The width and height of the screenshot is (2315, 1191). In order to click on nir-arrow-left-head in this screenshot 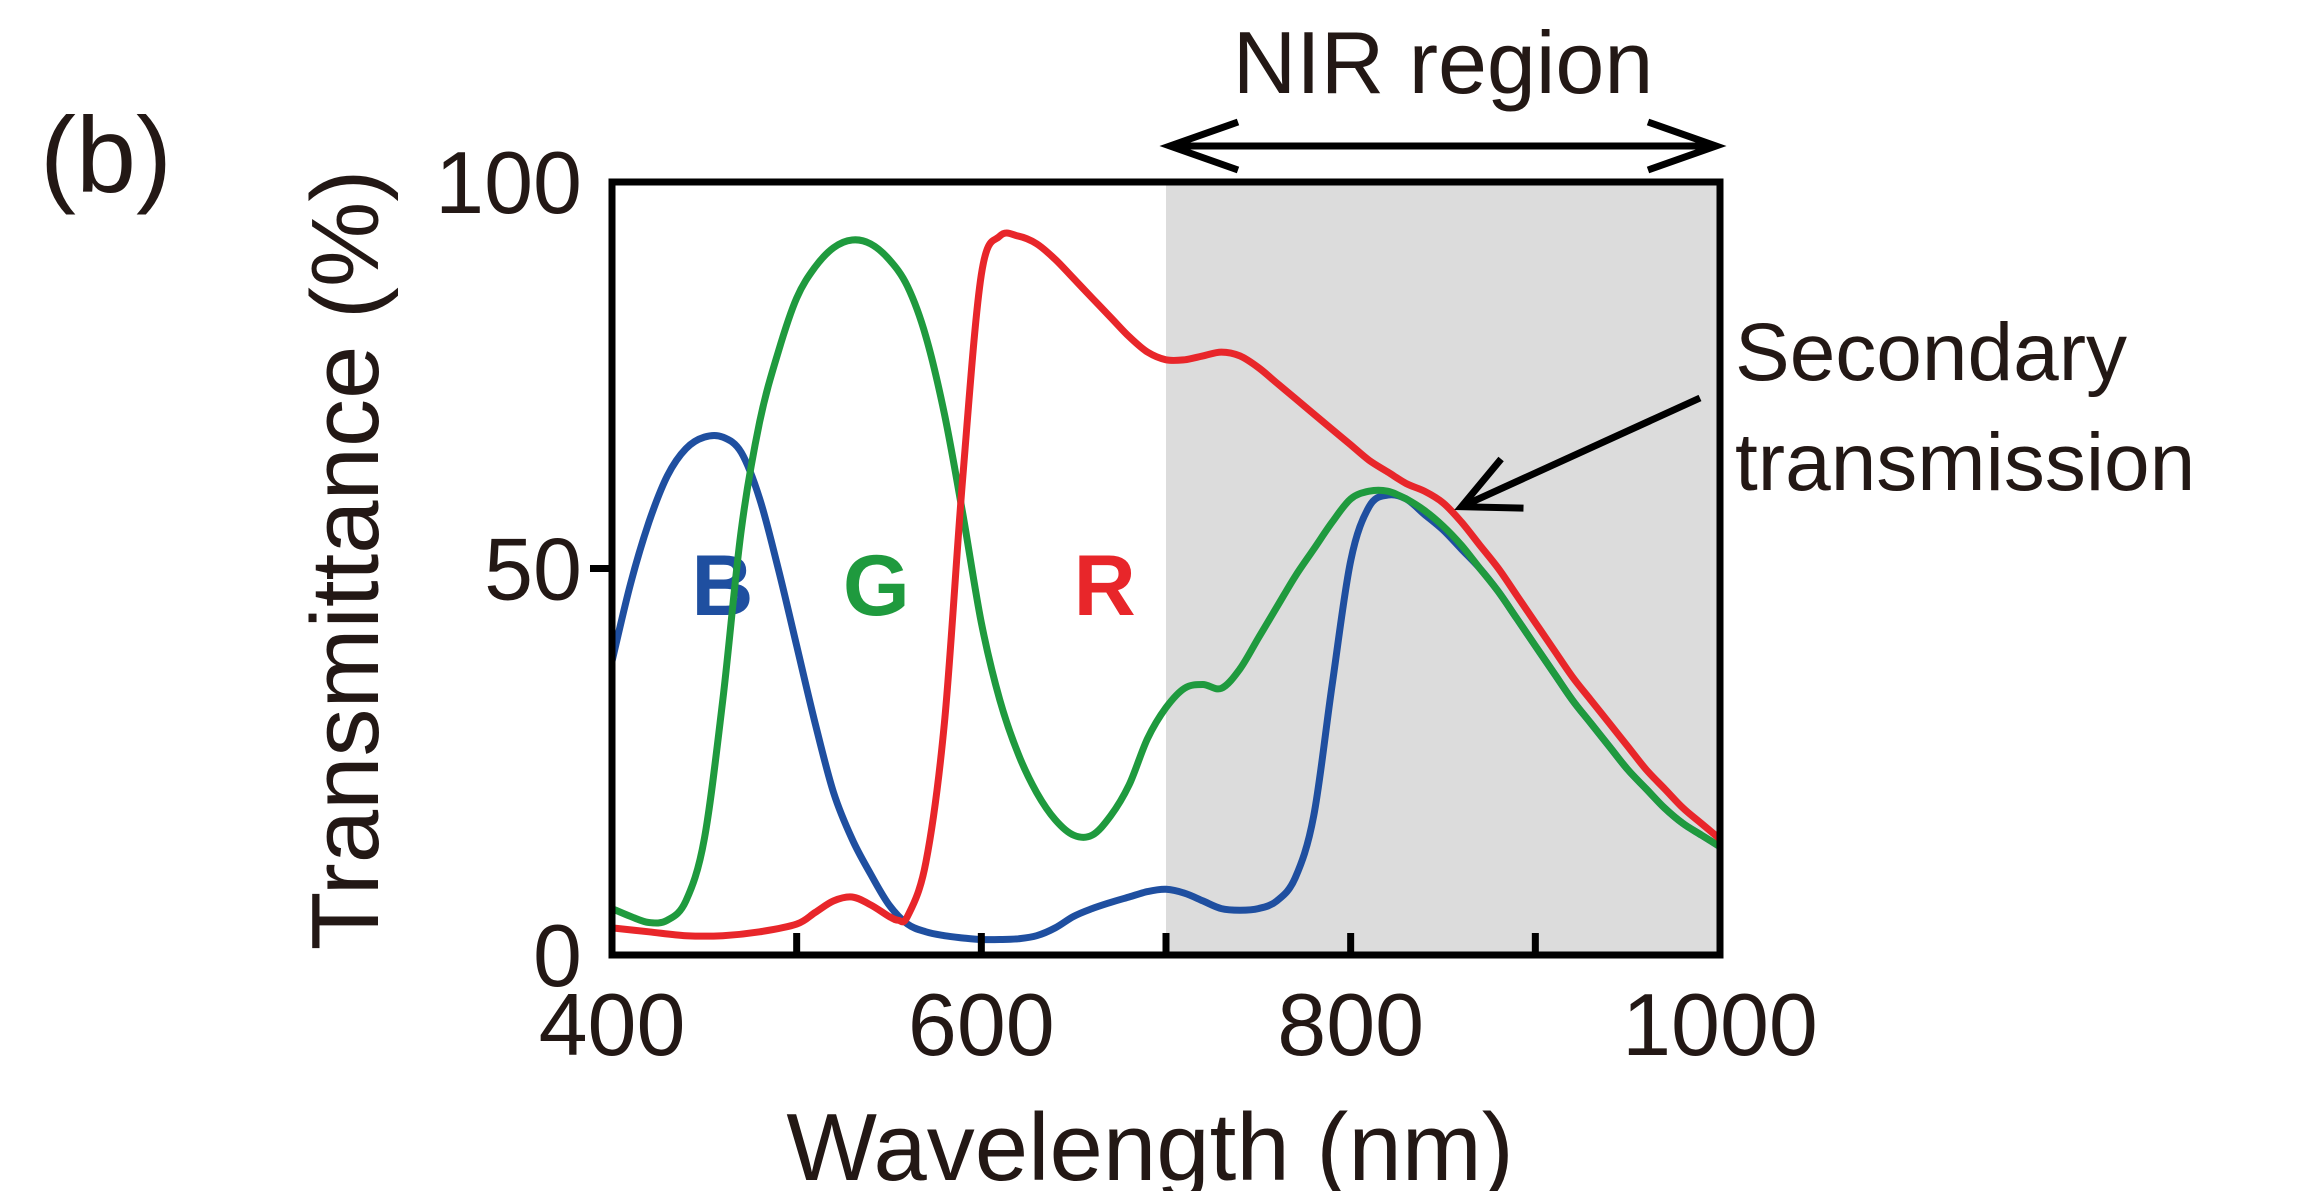, I will do `click(1199, 146)`.